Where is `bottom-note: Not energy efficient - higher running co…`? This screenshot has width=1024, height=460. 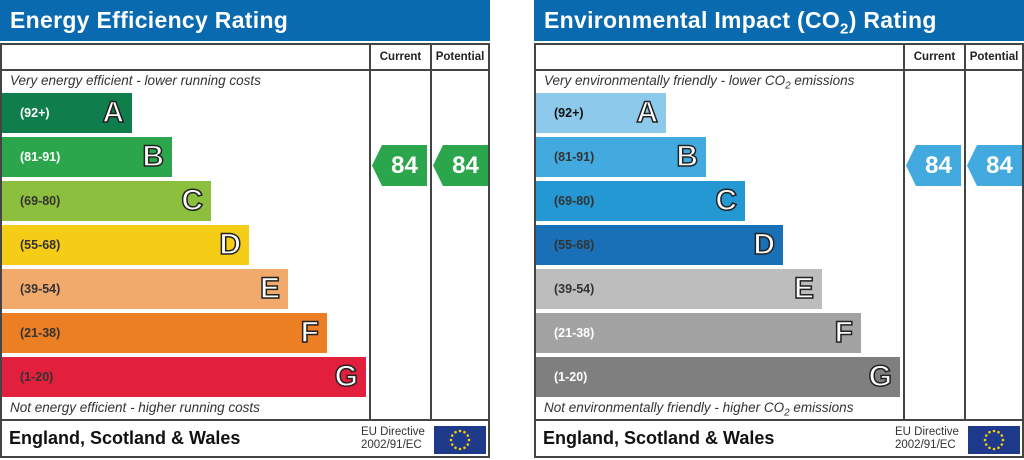 bottom-note: Not energy efficient - higher running co… is located at coordinates (135, 407).